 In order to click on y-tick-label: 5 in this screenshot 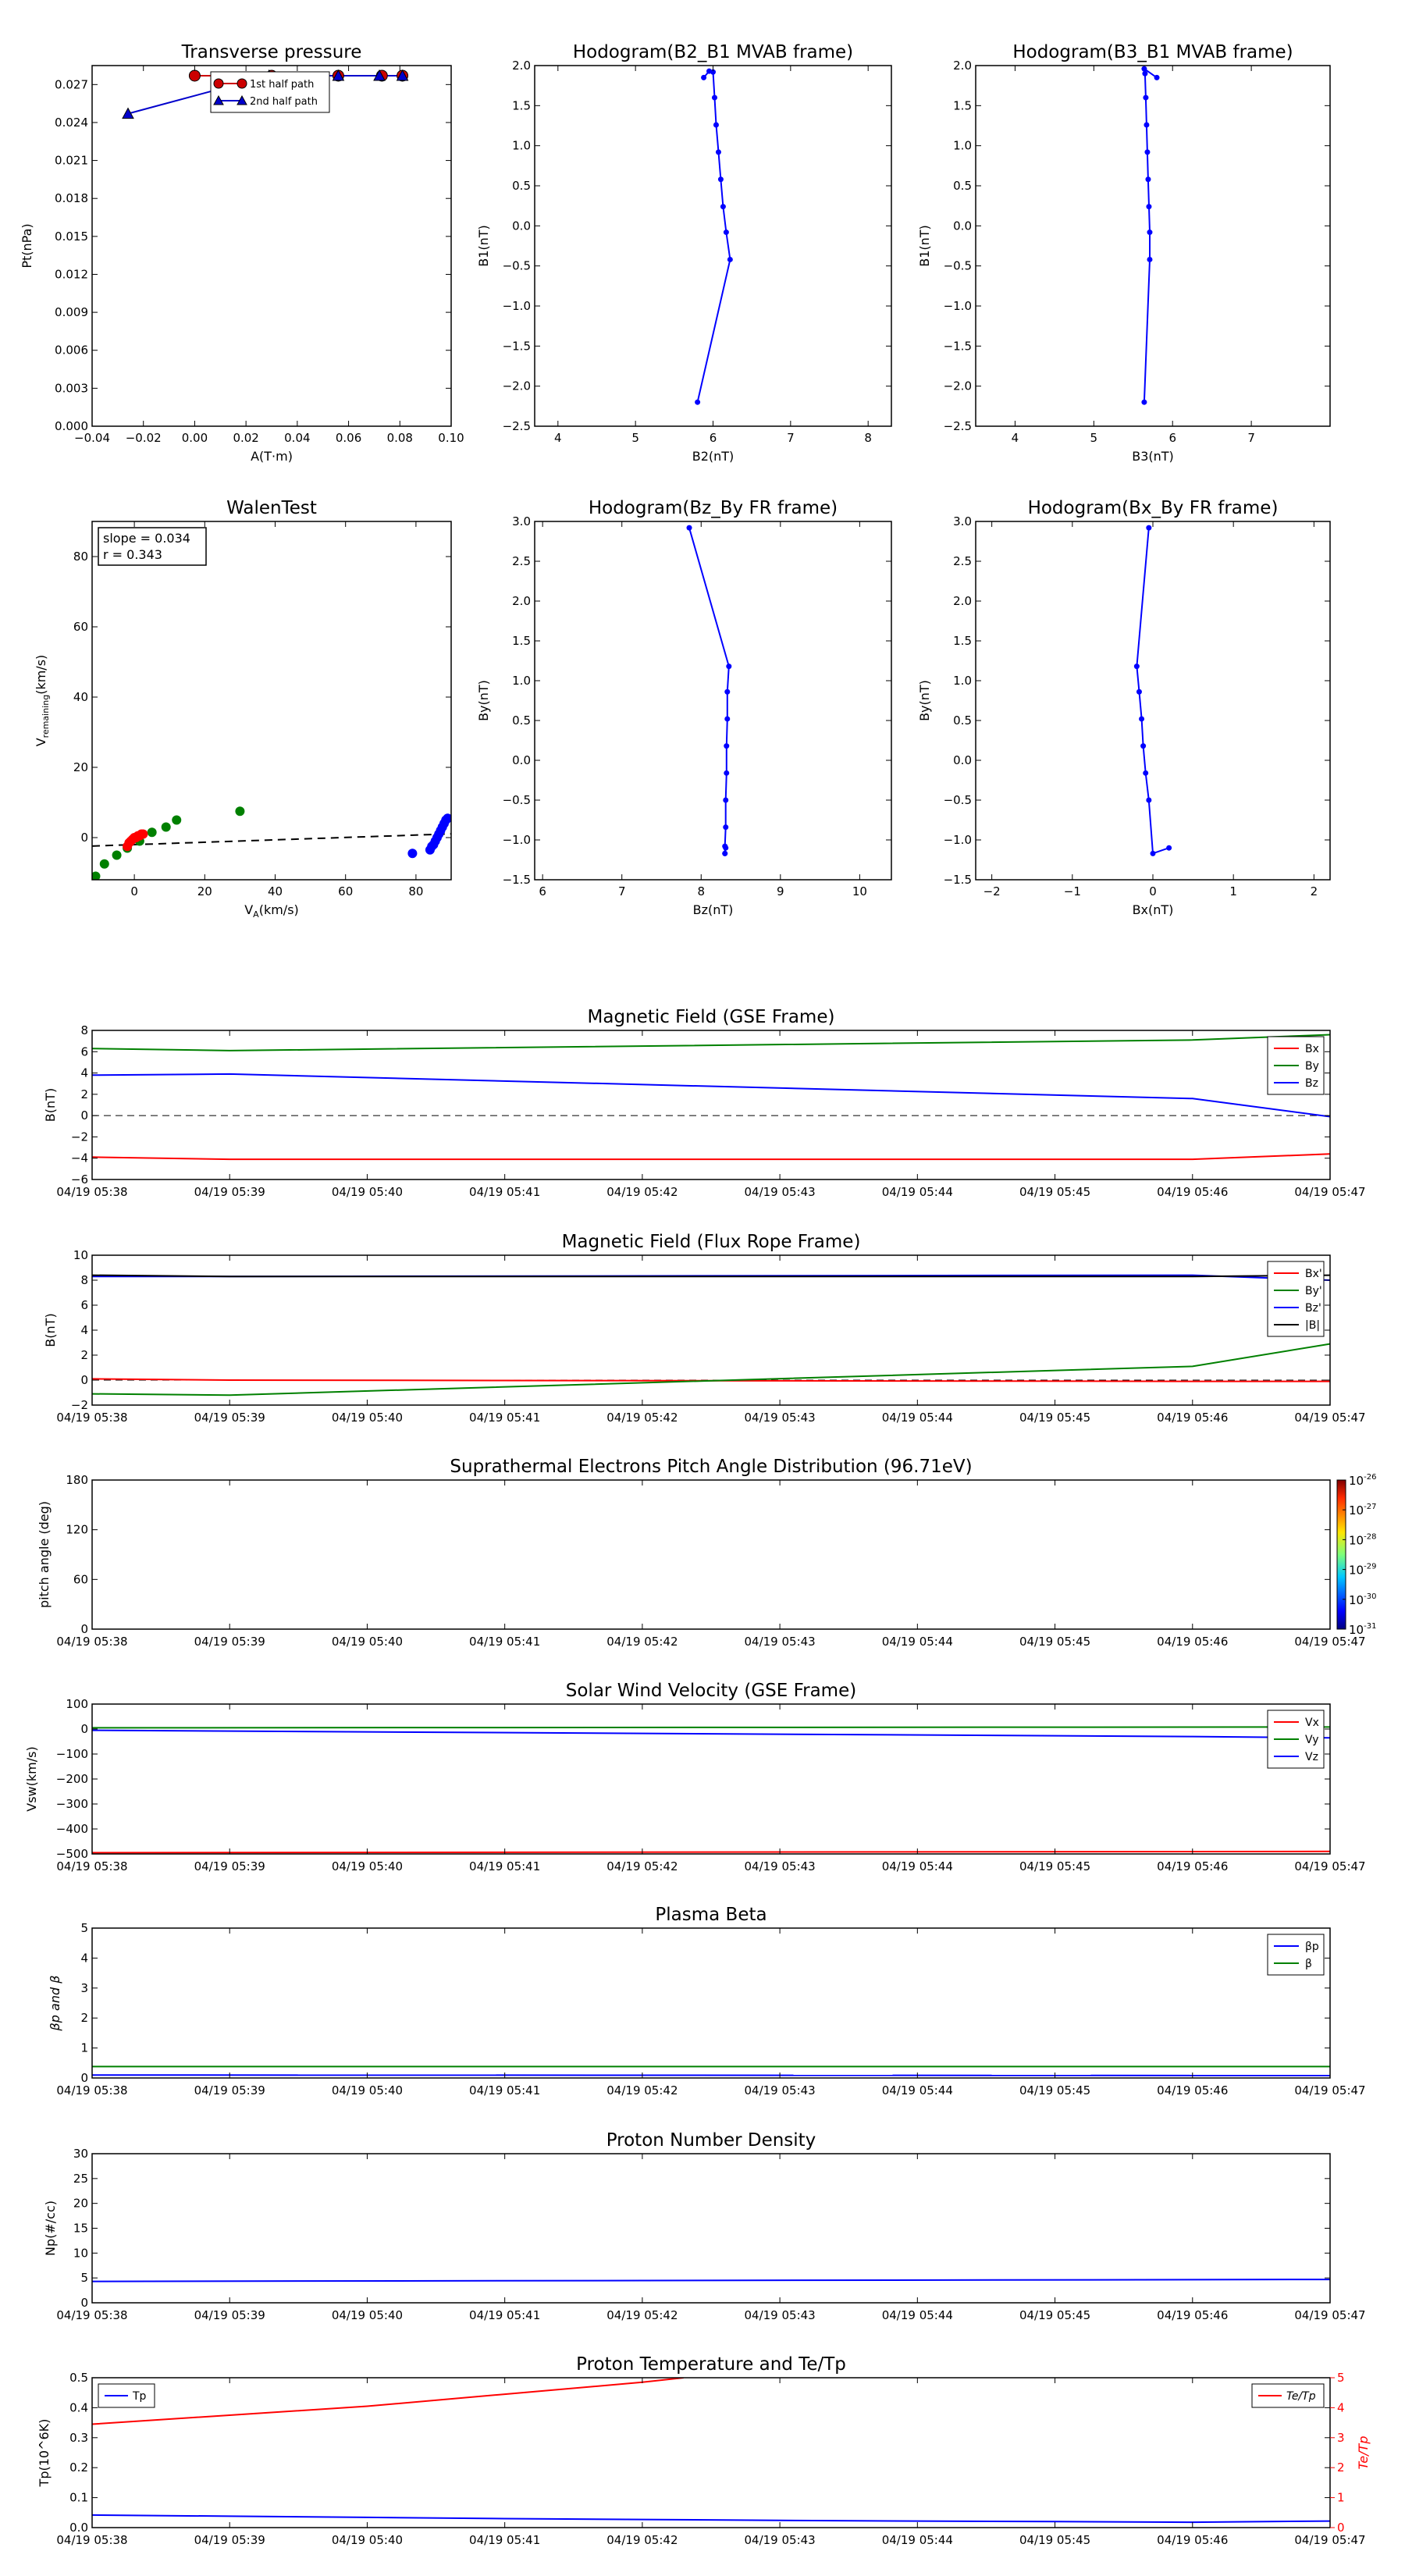, I will do `click(84, 1928)`.